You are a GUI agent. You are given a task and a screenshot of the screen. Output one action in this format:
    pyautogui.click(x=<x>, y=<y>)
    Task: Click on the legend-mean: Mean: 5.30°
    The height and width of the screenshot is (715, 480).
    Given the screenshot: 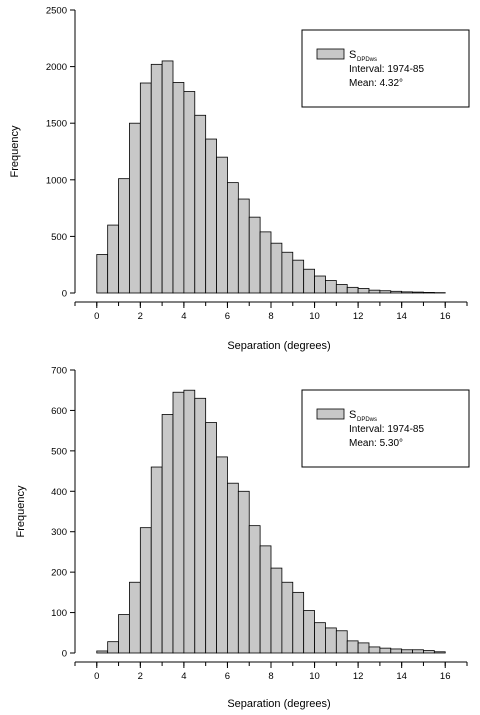 What is the action you would take?
    pyautogui.click(x=376, y=443)
    